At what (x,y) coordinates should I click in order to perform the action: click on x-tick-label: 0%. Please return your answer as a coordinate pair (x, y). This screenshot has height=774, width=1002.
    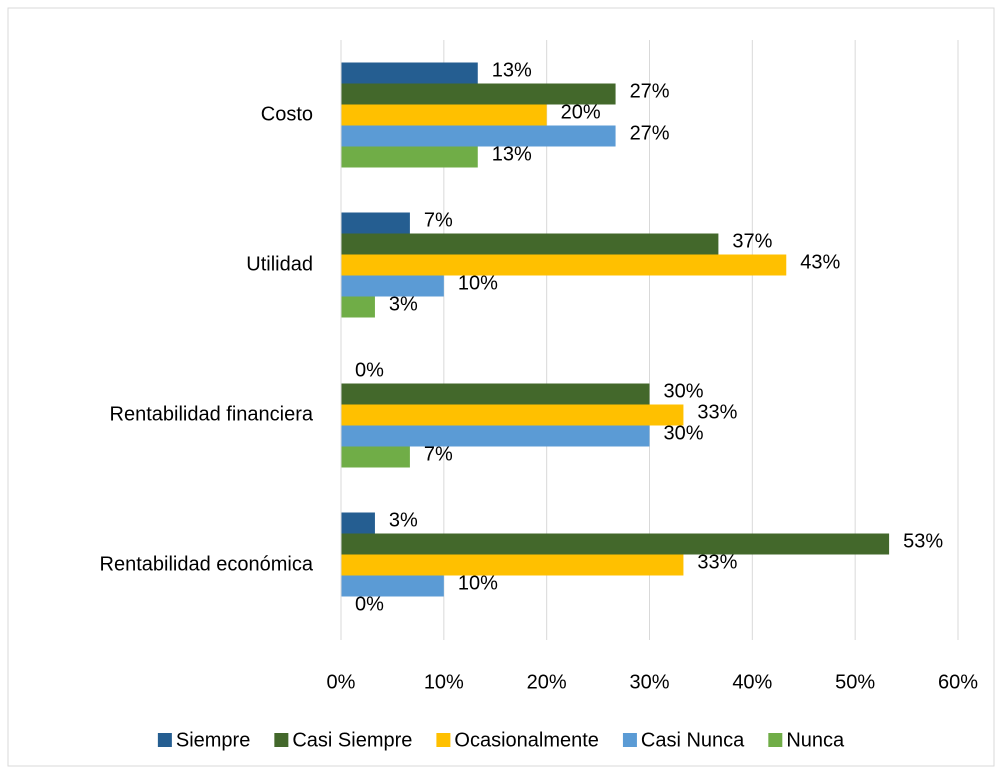
    Looking at the image, I should click on (341, 682).